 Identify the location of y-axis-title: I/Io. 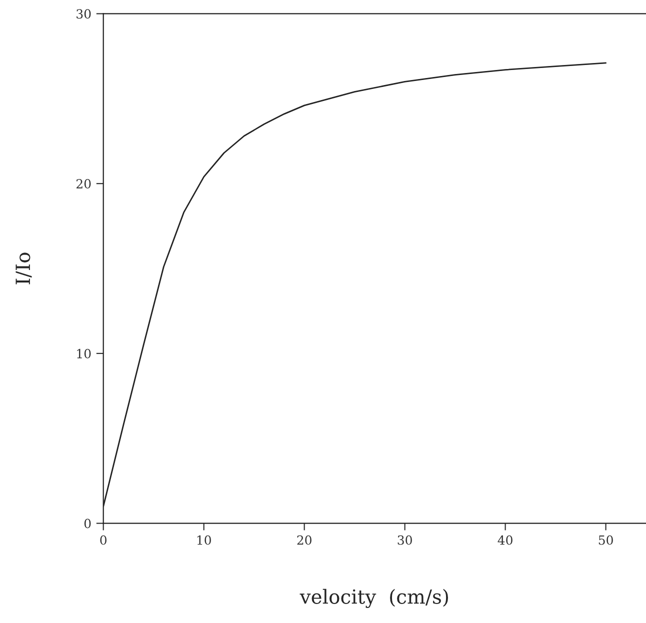
(24, 268).